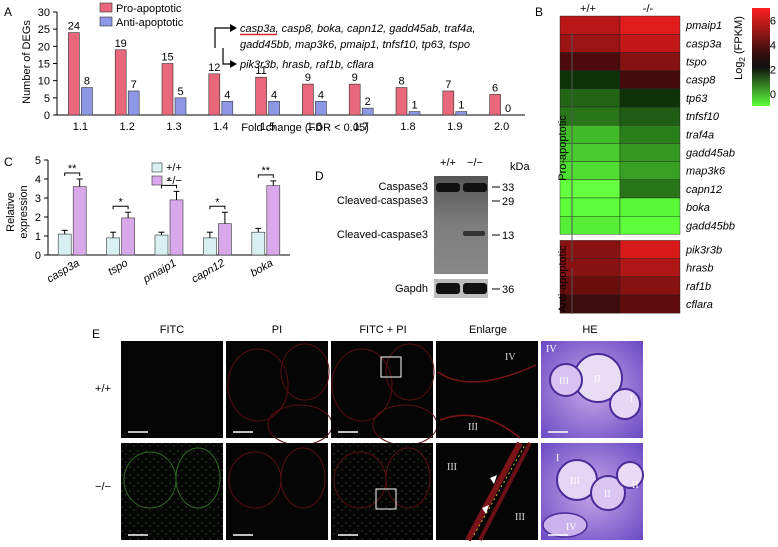  Describe the element at coordinates (173, 127) in the screenshot. I see `a-xtick-label: 1.3` at that location.